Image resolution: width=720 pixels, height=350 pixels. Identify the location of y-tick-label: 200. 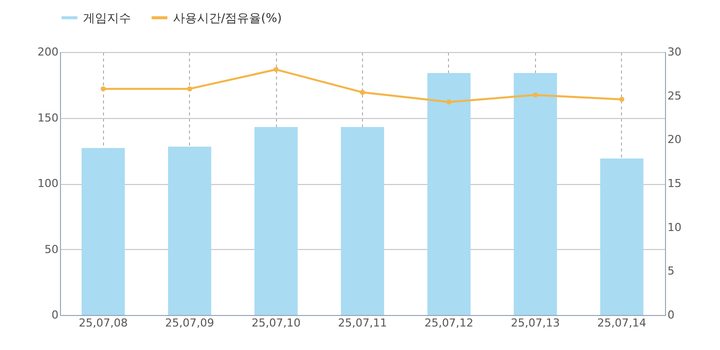
(48, 52).